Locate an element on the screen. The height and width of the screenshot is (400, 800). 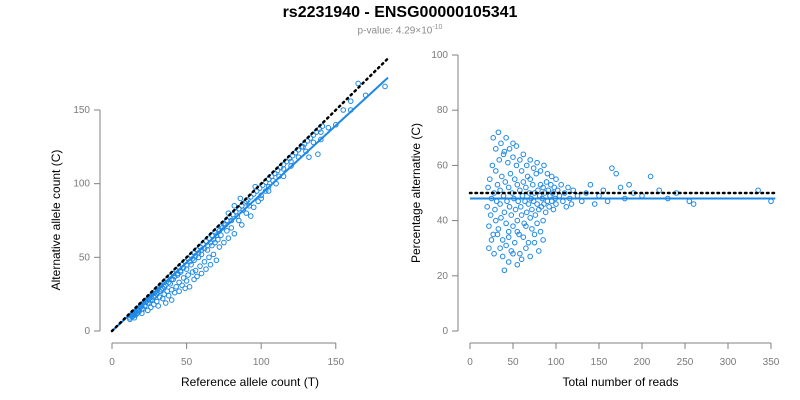
y-tick-label: 100 is located at coordinates (439, 55).